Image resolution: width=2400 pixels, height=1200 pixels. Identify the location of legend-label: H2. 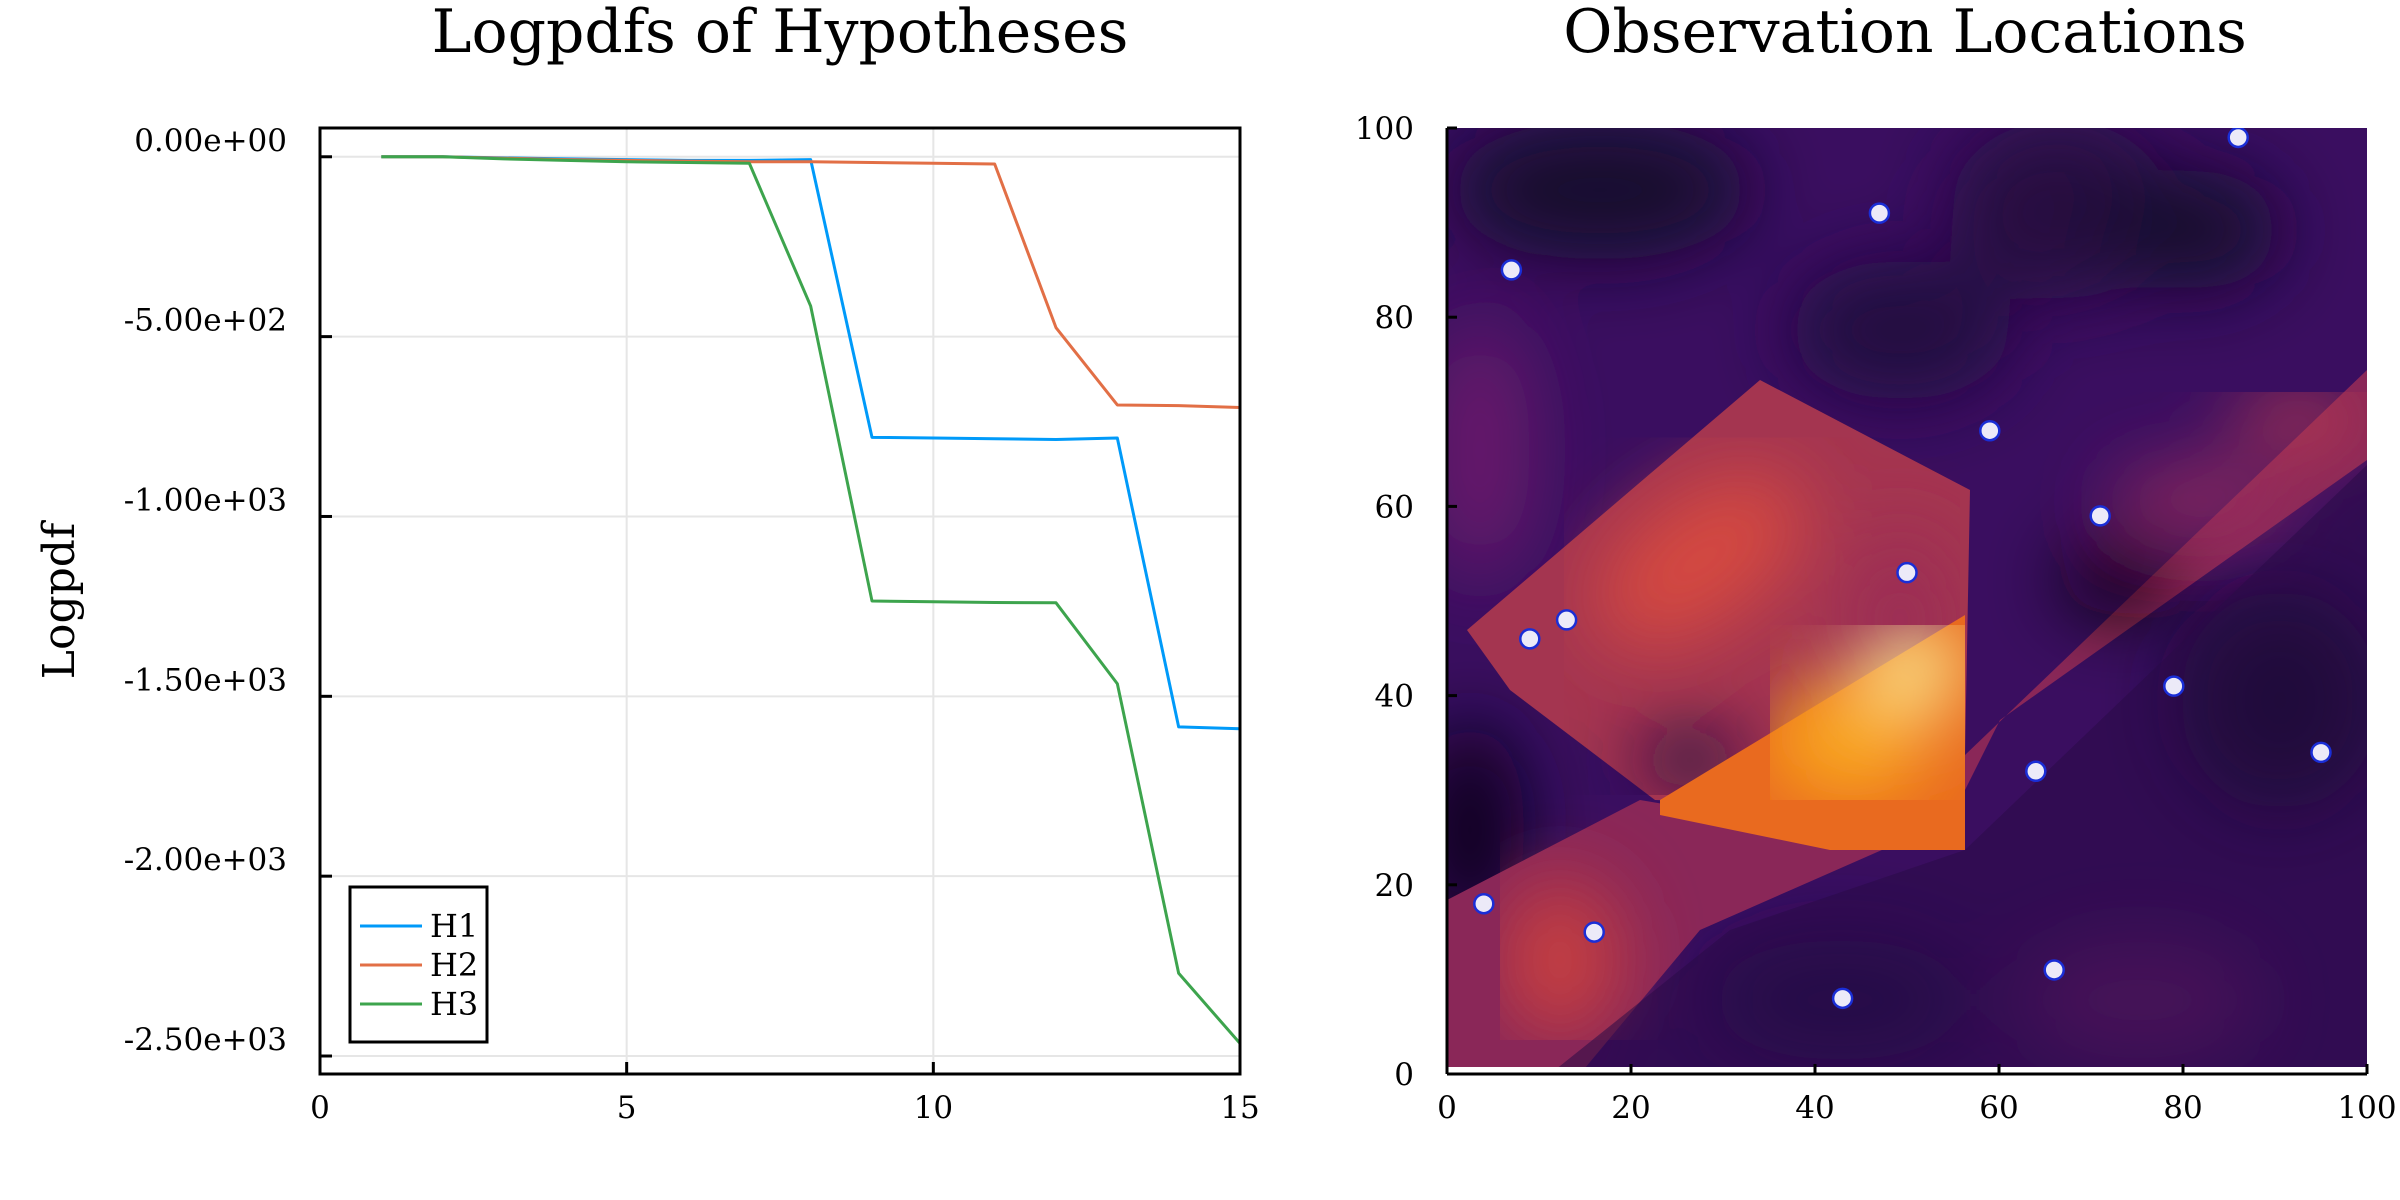
(454, 965).